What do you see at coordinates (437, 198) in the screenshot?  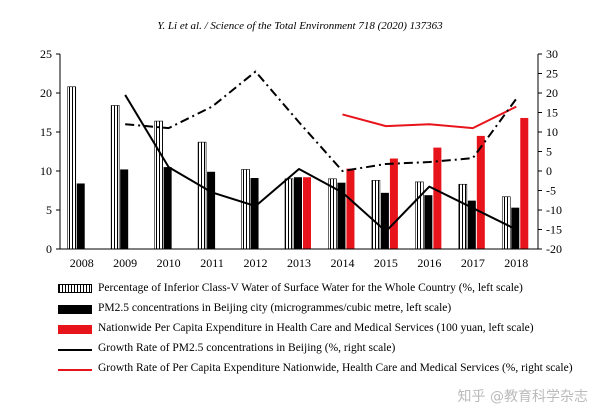 I see `bar-red-2016` at bounding box center [437, 198].